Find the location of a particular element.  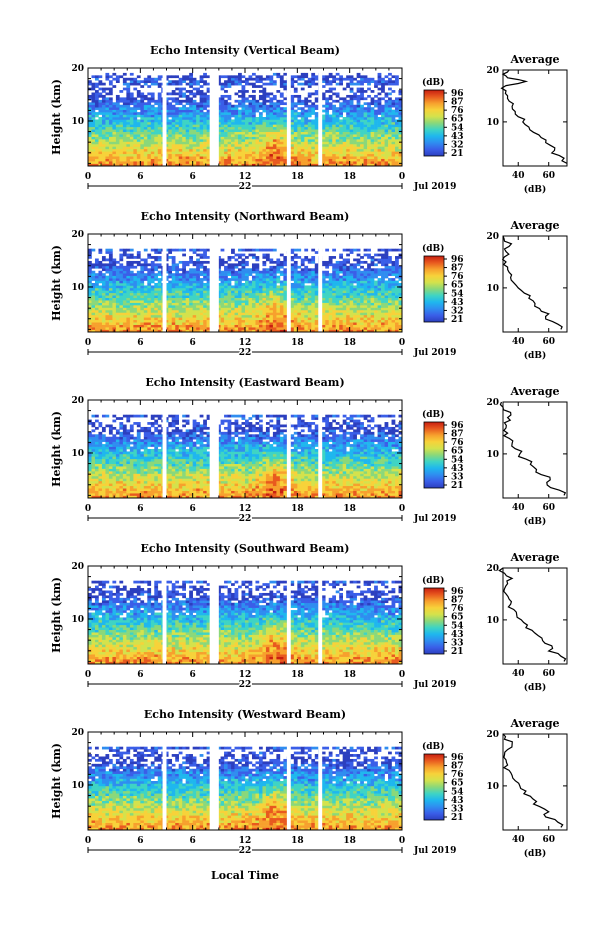

month-label: Jul 2019 is located at coordinates (434, 187).